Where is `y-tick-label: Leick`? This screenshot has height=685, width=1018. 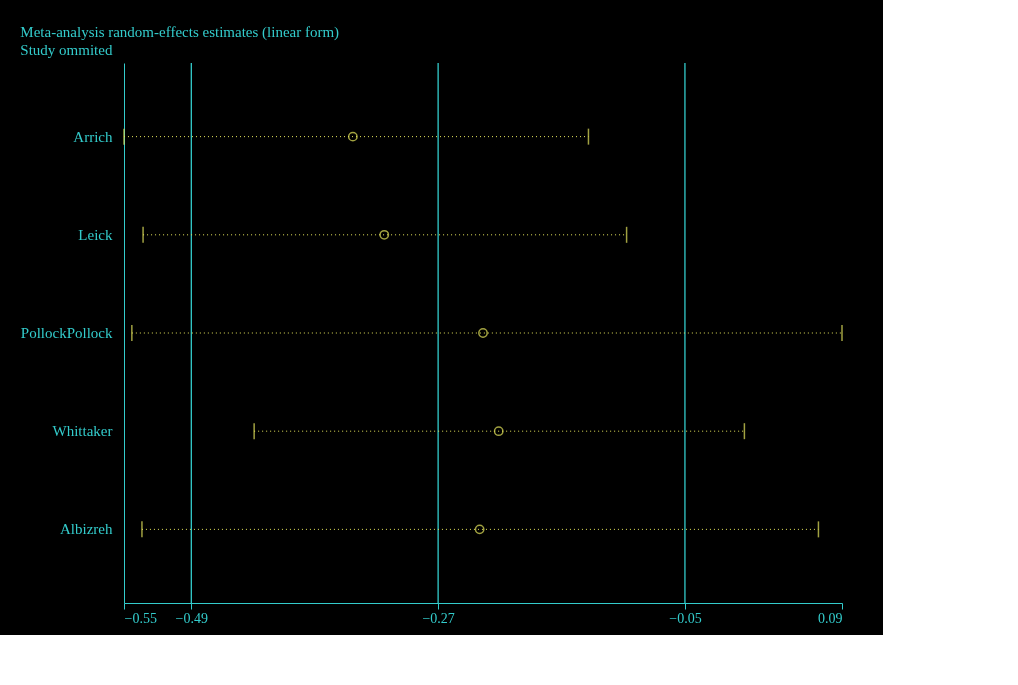 y-tick-label: Leick is located at coordinates (95, 234).